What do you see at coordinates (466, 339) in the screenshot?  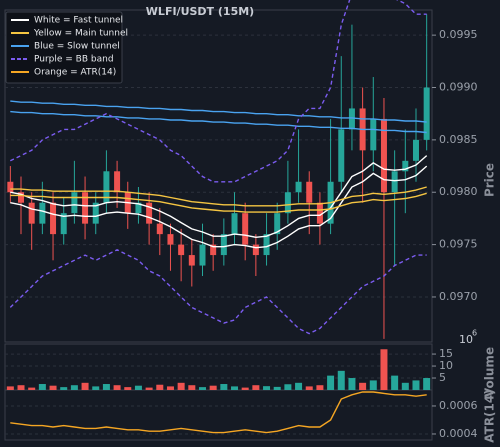 I see `offset-base: 10` at bounding box center [466, 339].